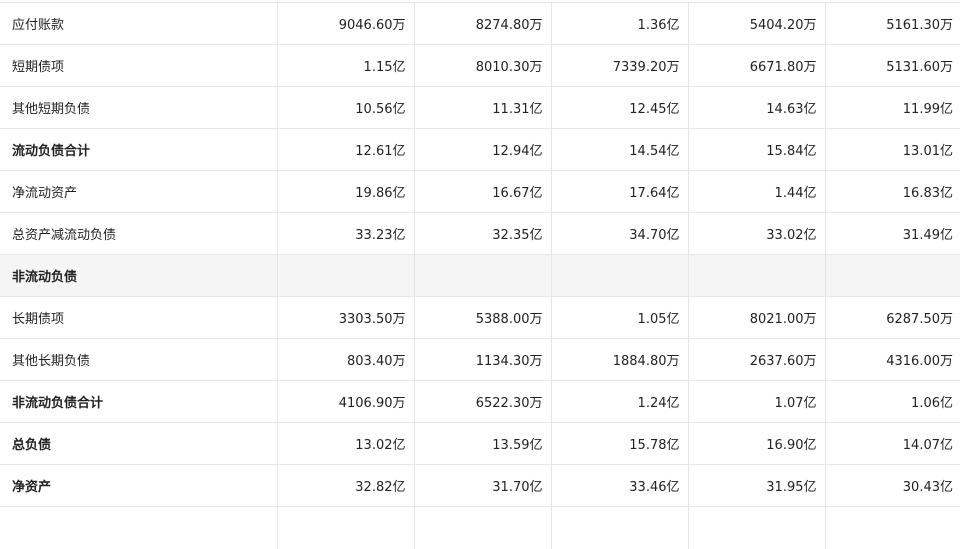  I want to click on row-label: 长期债项, so click(139, 317).